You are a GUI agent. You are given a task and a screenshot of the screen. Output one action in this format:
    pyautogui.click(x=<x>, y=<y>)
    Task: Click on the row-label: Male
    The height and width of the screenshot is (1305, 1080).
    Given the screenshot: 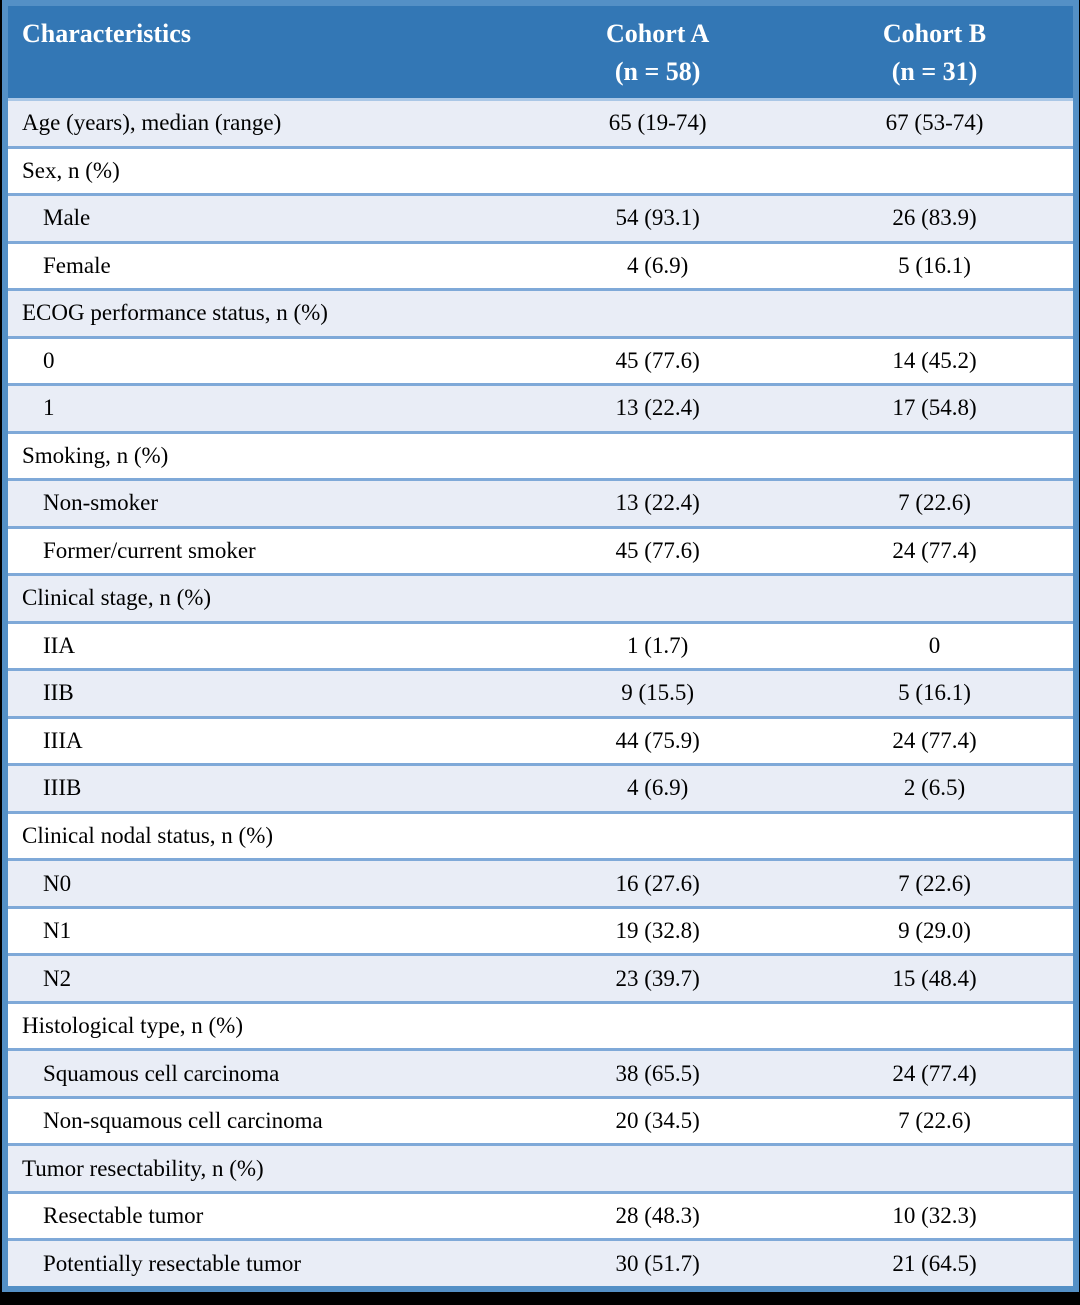 What is the action you would take?
    pyautogui.click(x=67, y=218)
    